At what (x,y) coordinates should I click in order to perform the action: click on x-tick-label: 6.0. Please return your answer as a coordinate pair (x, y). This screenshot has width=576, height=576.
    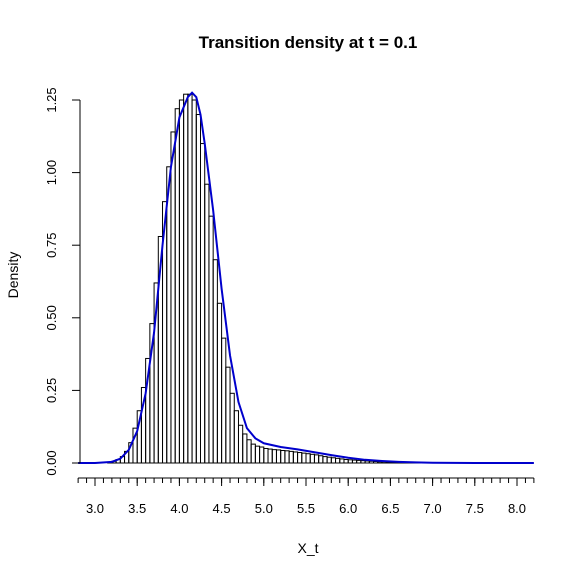
    Looking at the image, I should click on (348, 508).